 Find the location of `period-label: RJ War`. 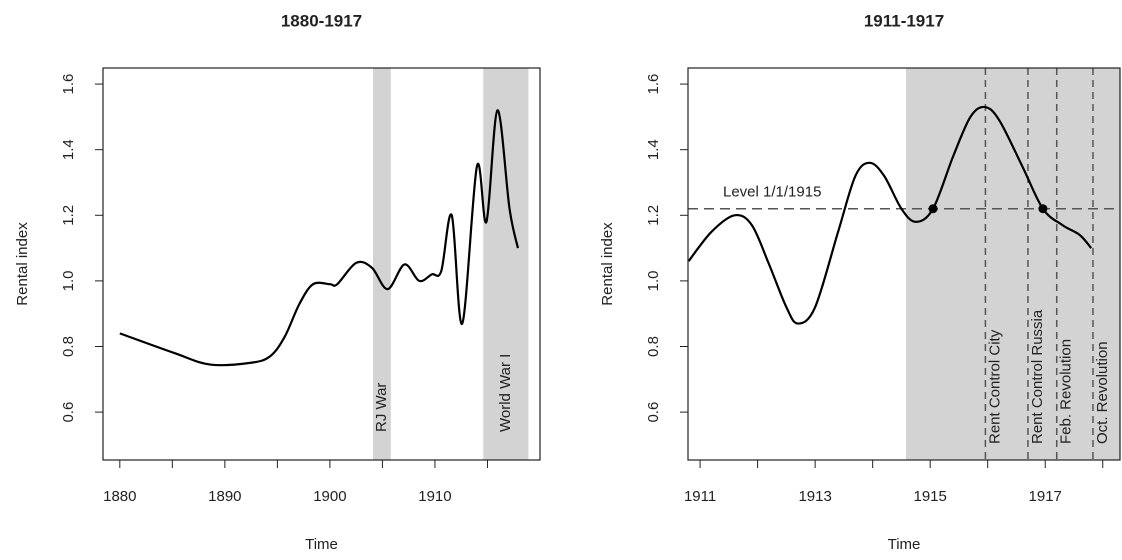

period-label: RJ War is located at coordinates (381, 407).